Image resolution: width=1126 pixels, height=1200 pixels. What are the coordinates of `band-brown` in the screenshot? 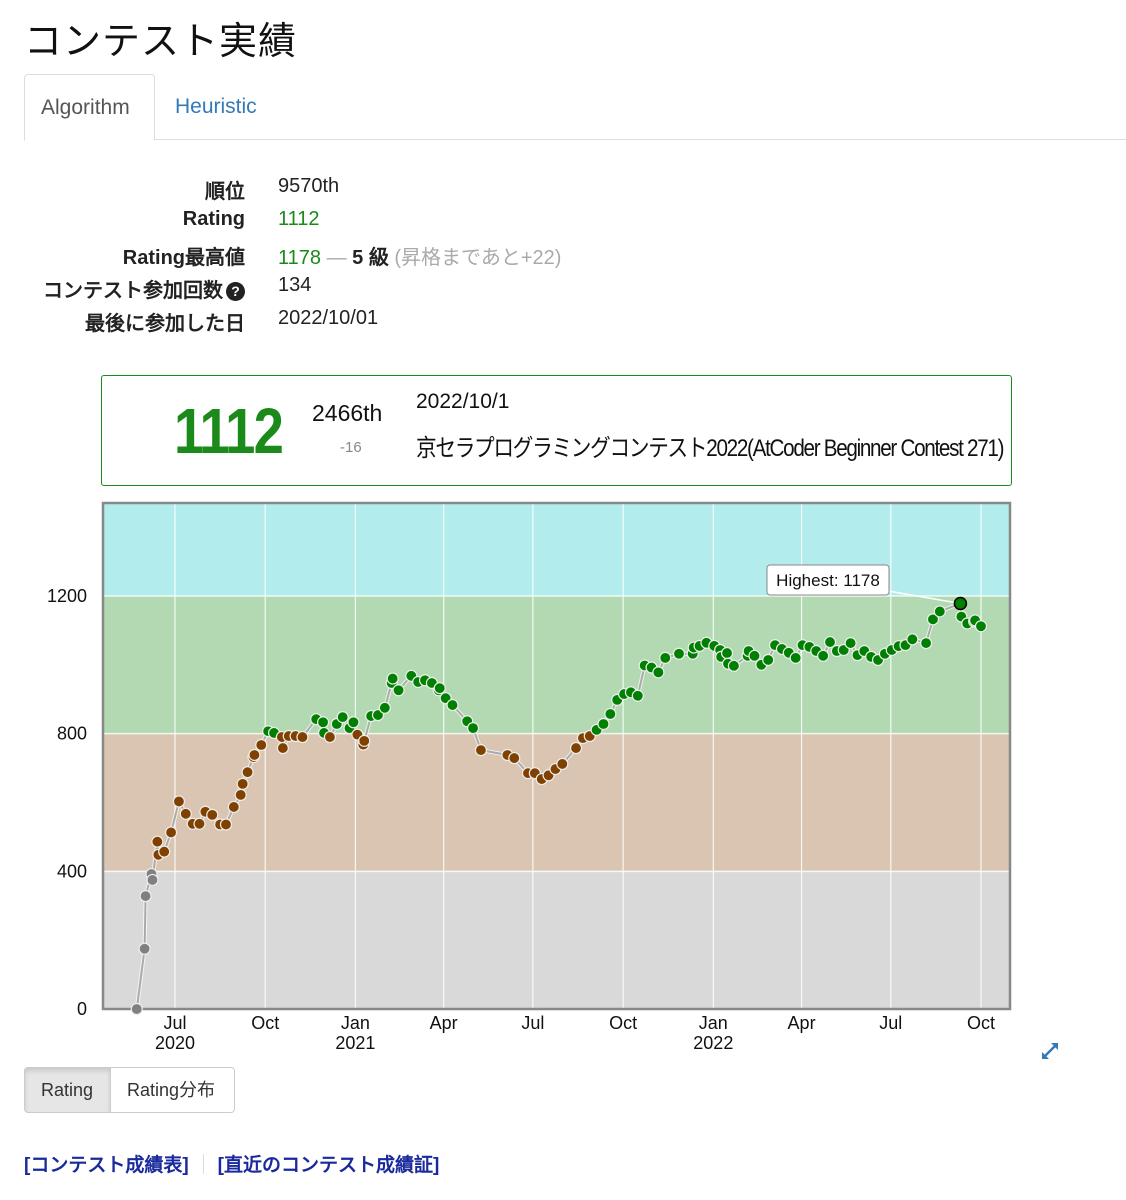 It's located at (556, 802).